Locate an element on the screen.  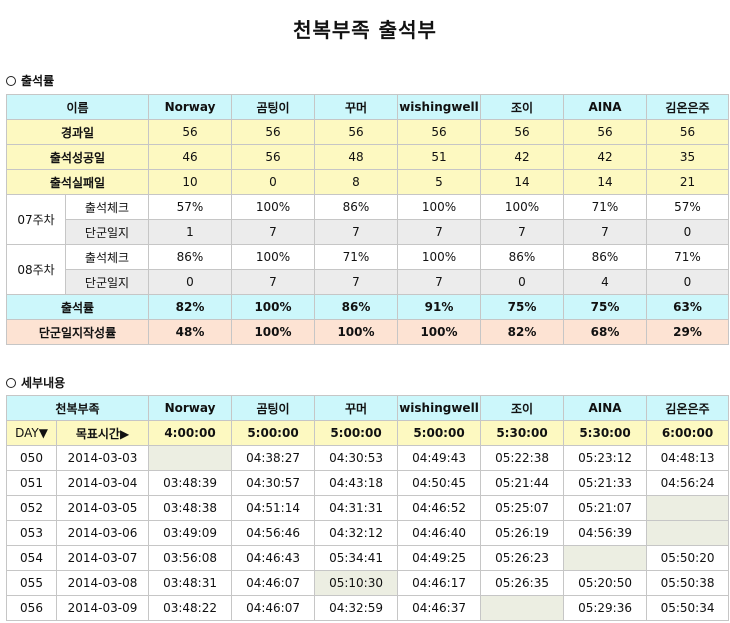
time-cell: 05:21:44 is located at coordinates (522, 483).